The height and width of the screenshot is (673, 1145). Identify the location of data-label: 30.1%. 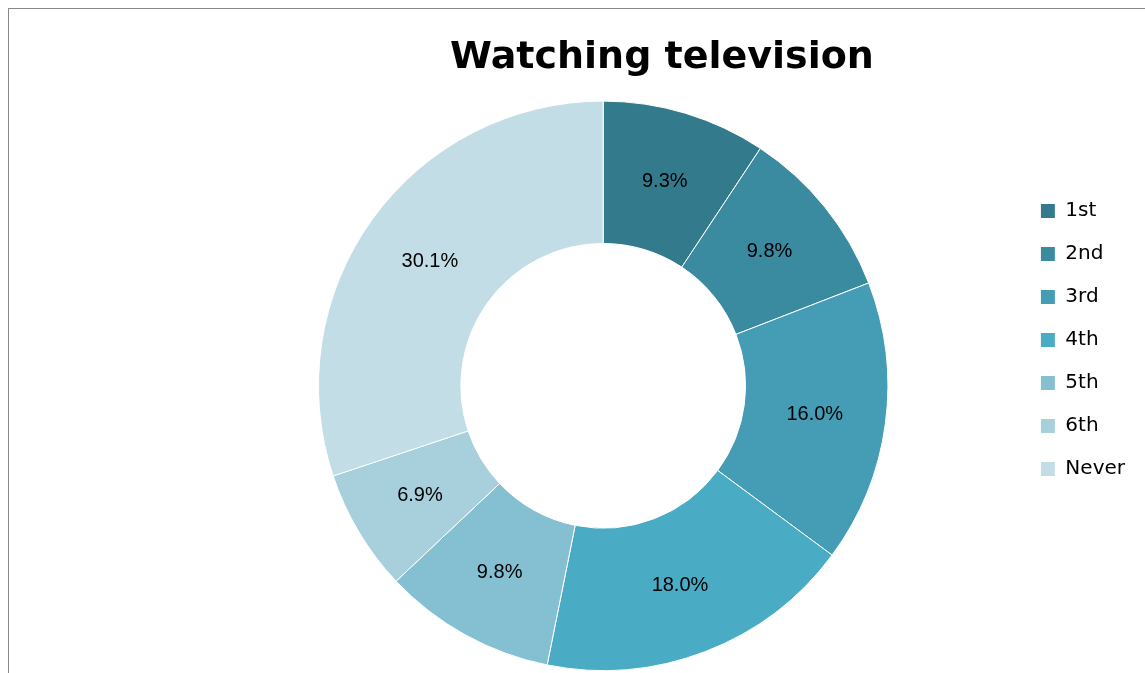
(430, 259).